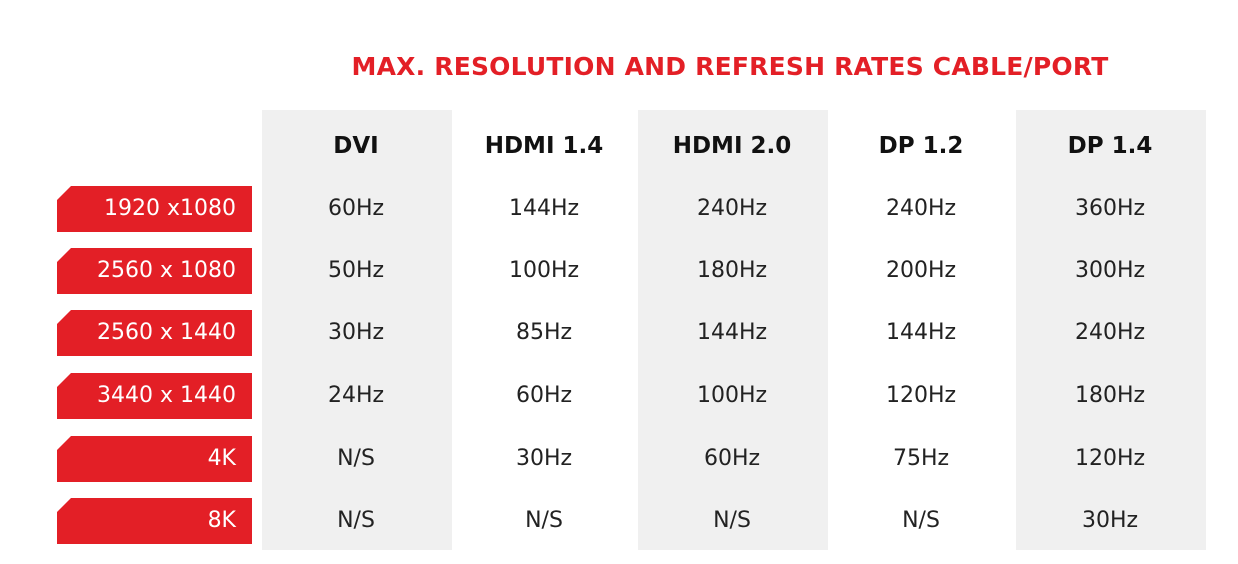 The height and width of the screenshot is (564, 1238). I want to click on column-header-hdmi-2-0: HDMI 2.0, so click(732, 146).